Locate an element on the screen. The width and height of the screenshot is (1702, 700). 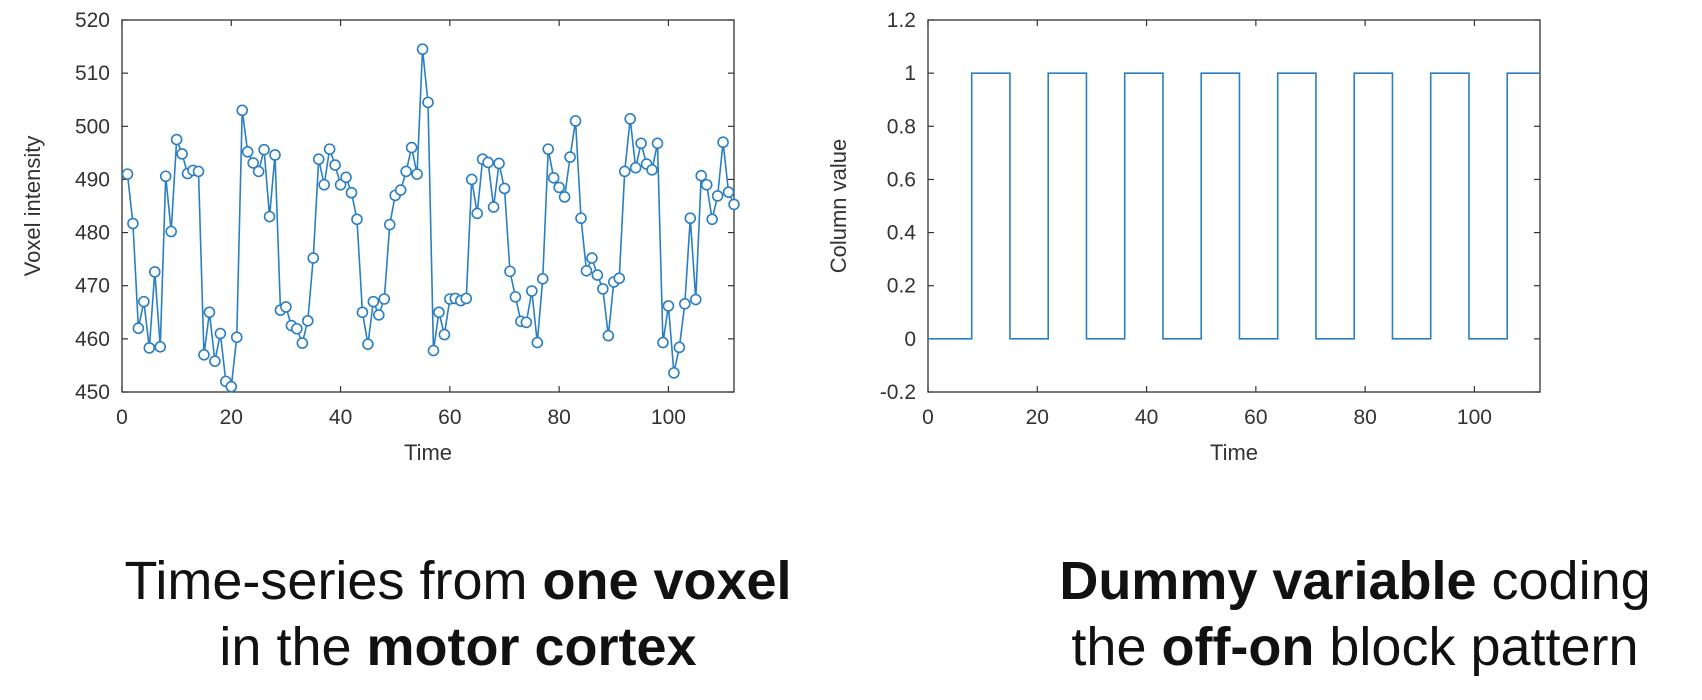
dummy-xtick-label: 80 is located at coordinates (1364, 417).